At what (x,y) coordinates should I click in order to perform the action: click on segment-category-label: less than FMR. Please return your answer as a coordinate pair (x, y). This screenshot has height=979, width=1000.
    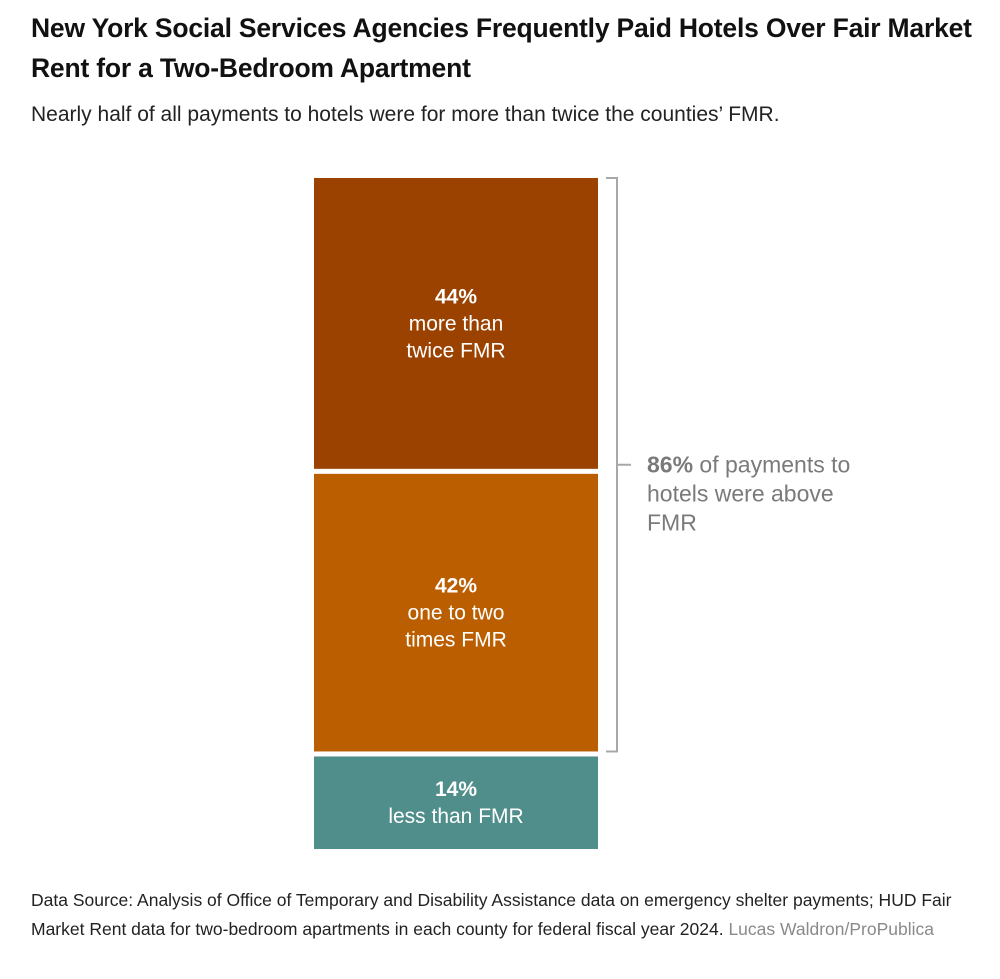
    Looking at the image, I should click on (455, 816).